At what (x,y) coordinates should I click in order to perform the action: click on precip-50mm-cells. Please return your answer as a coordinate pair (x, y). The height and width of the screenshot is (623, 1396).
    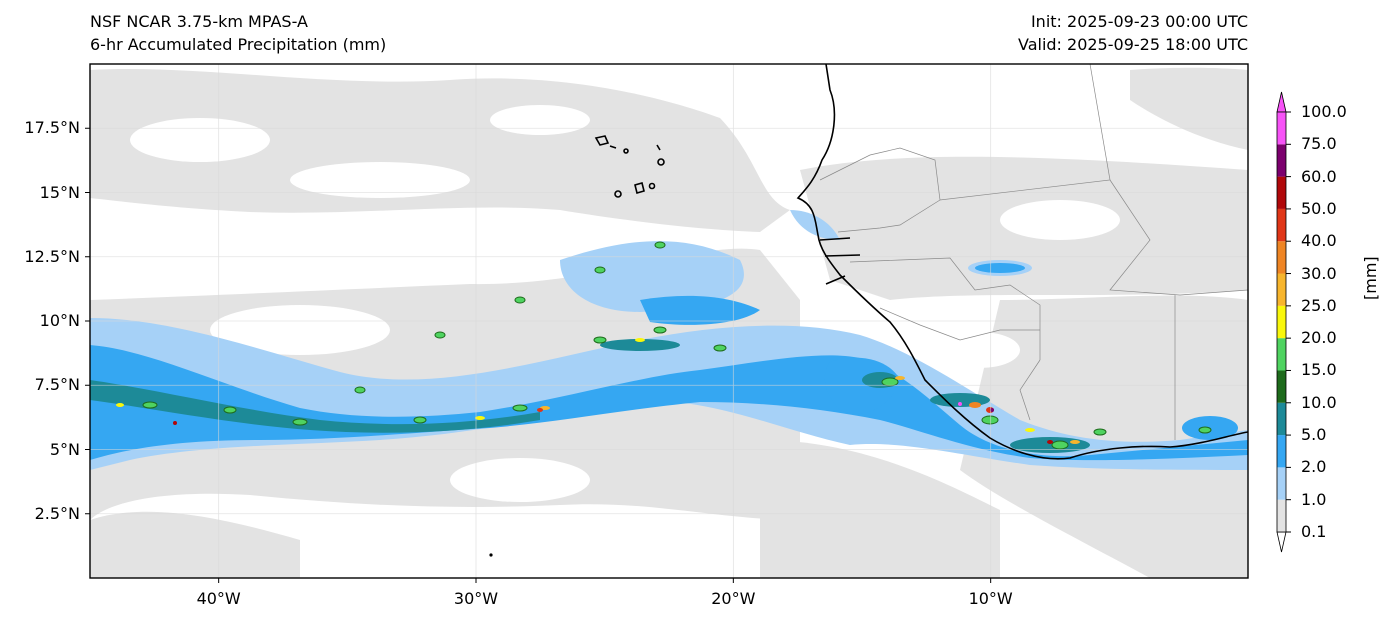
    Looking at the image, I should click on (613, 423).